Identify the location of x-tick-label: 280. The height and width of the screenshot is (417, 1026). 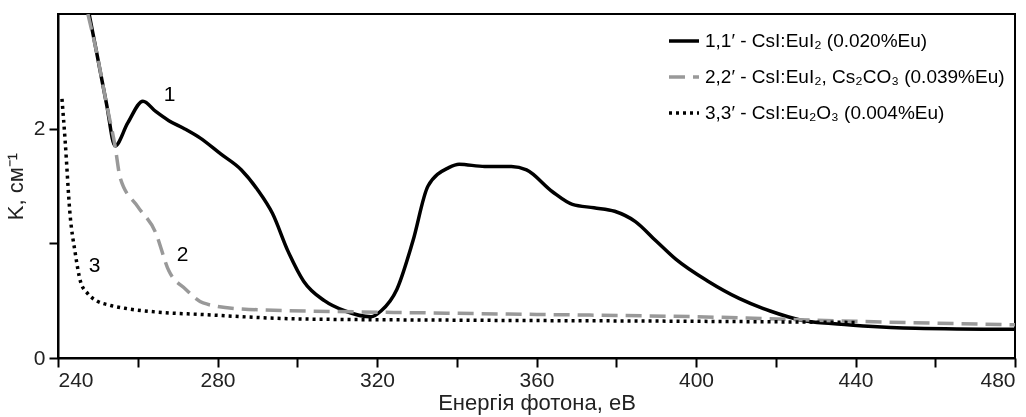
(218, 379).